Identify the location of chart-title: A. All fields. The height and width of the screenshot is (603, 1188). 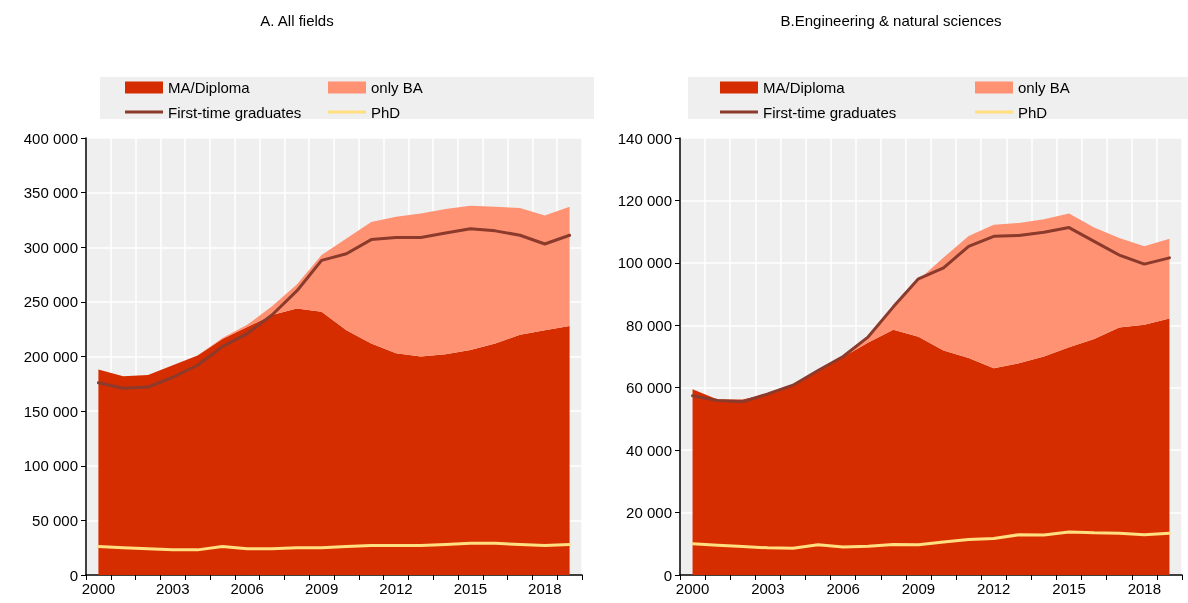
(297, 20).